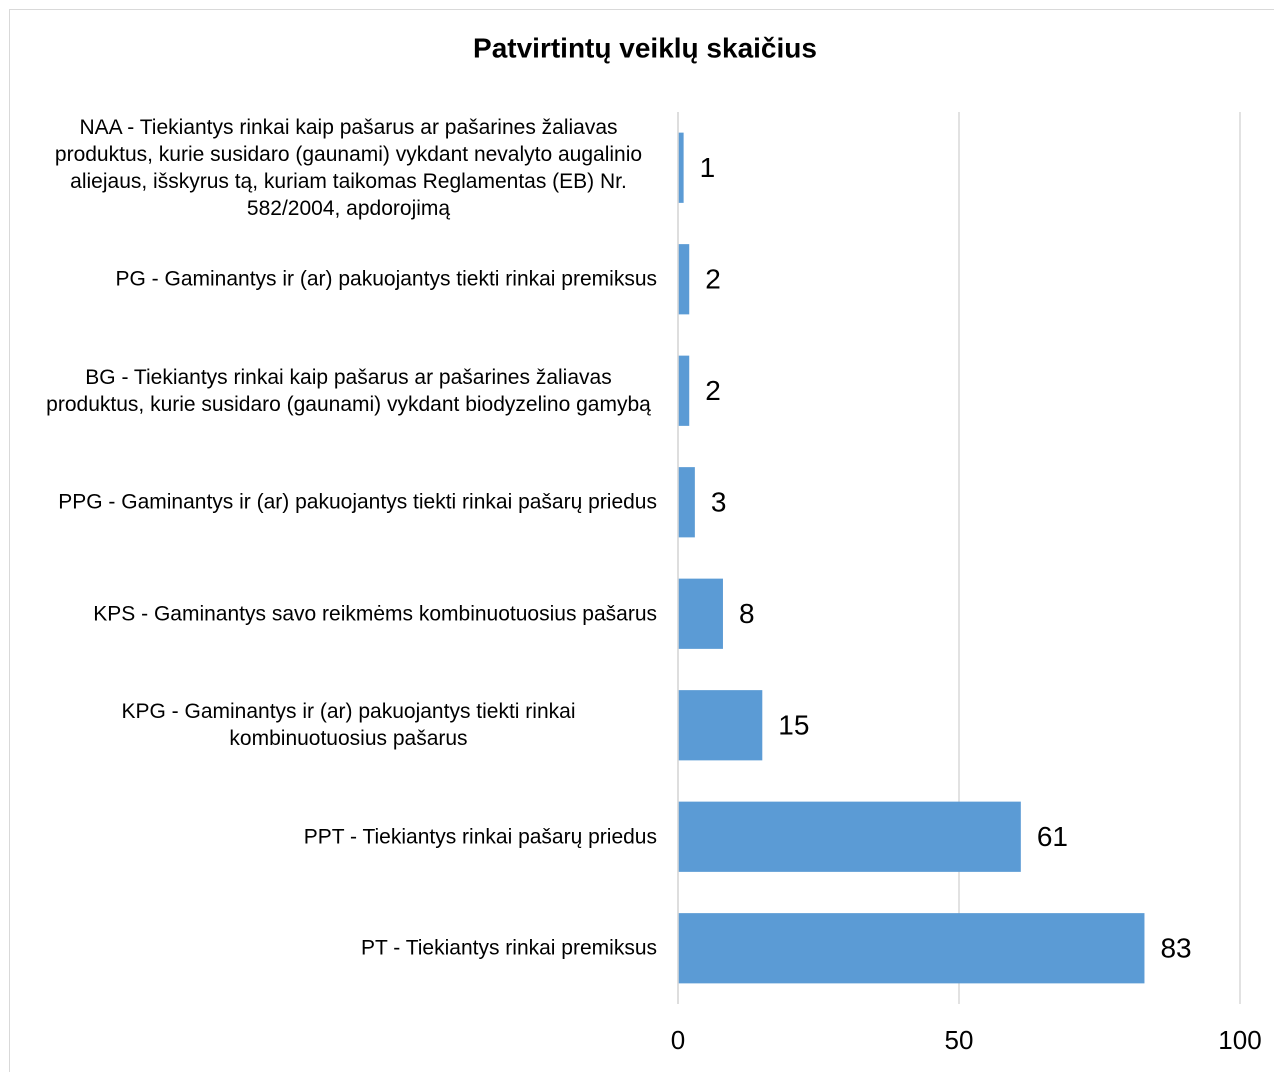 The height and width of the screenshot is (1072, 1274). What do you see at coordinates (1175, 948) in the screenshot?
I see `data-label: 83` at bounding box center [1175, 948].